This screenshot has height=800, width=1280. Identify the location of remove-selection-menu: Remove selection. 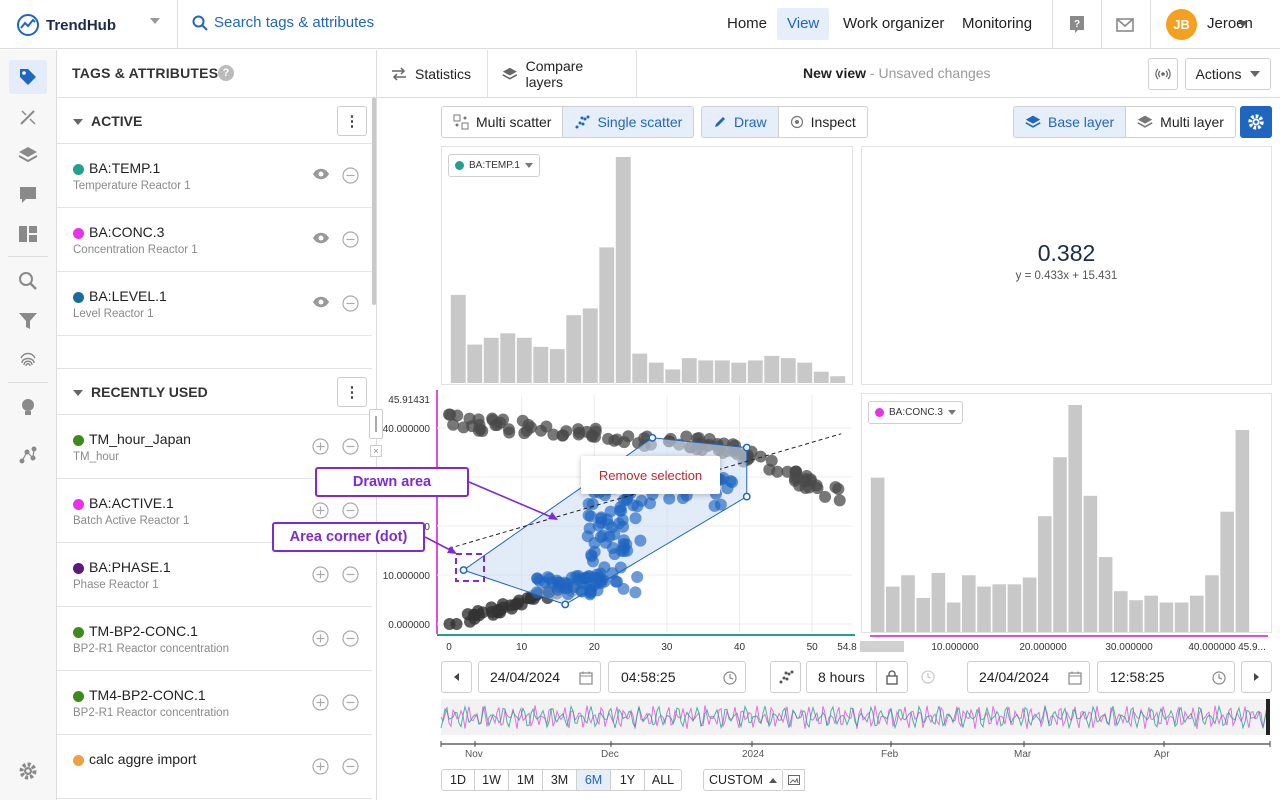
(650, 475).